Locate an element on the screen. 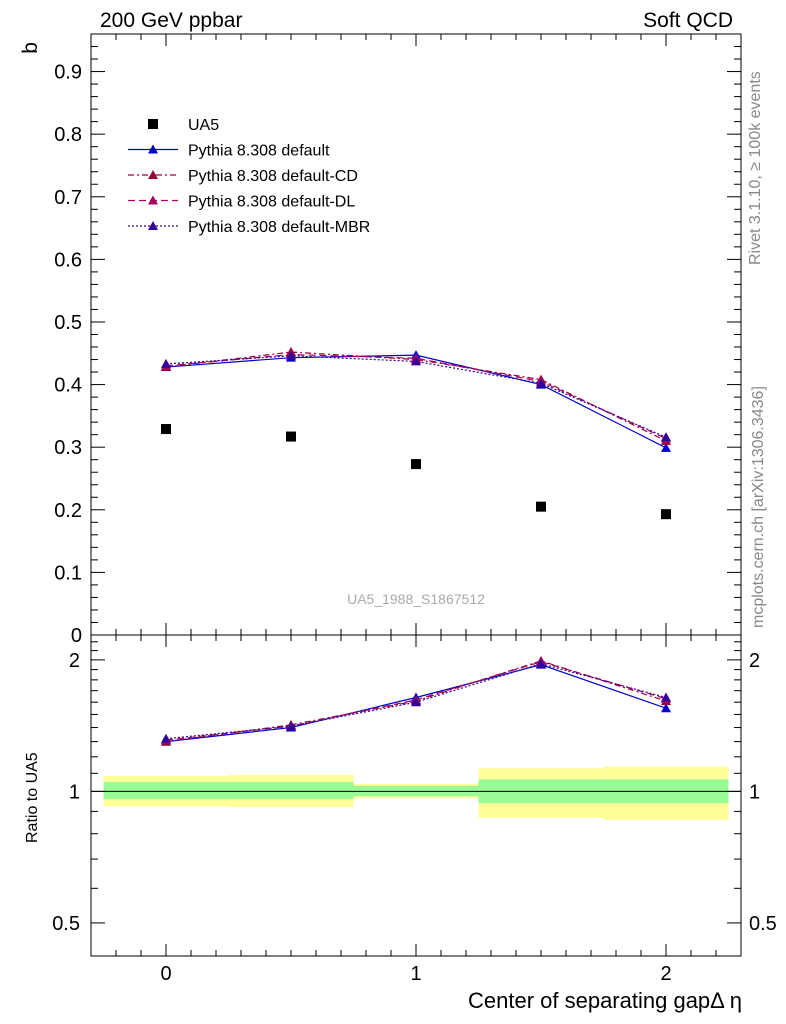  main-ytick-label: 0.2 is located at coordinates (68, 511).